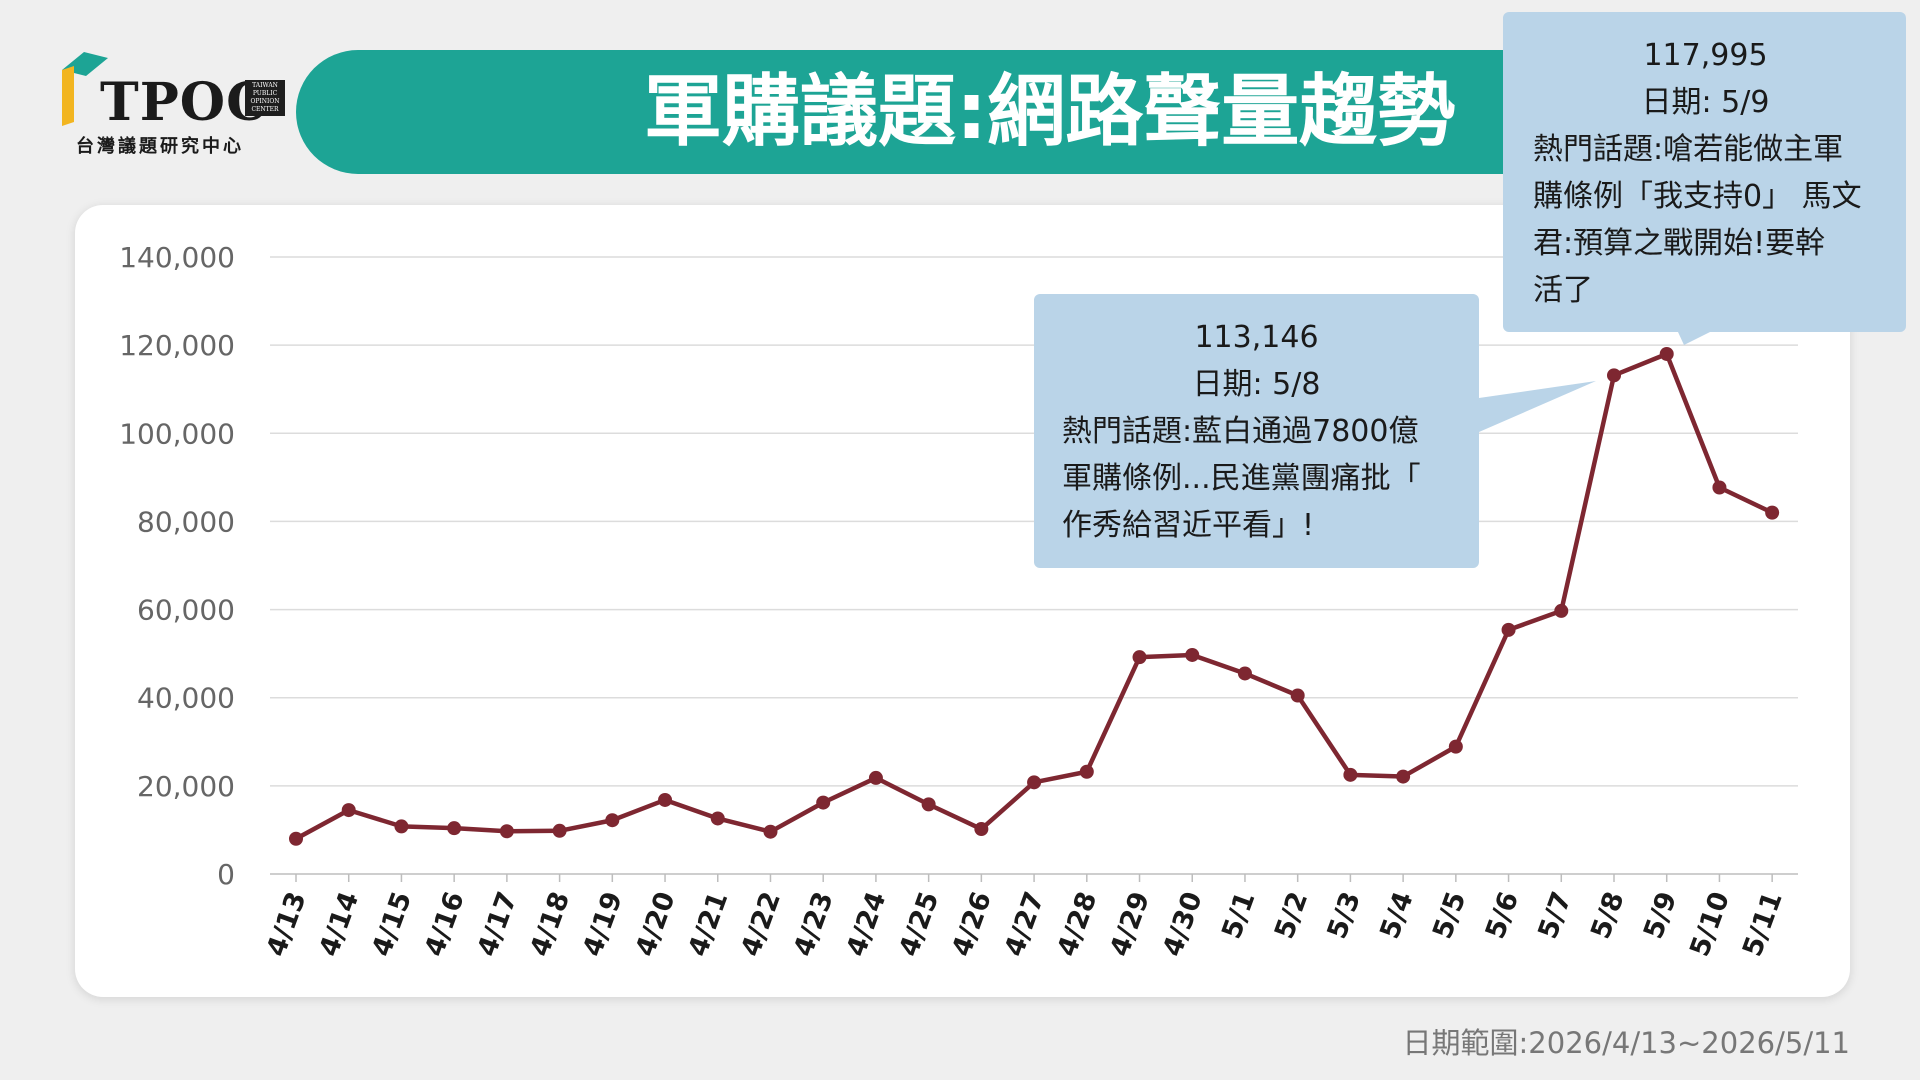 This screenshot has height=1080, width=1920. What do you see at coordinates (1705, 102) in the screenshot?
I see `tooltip-date: 日期: 5/9` at bounding box center [1705, 102].